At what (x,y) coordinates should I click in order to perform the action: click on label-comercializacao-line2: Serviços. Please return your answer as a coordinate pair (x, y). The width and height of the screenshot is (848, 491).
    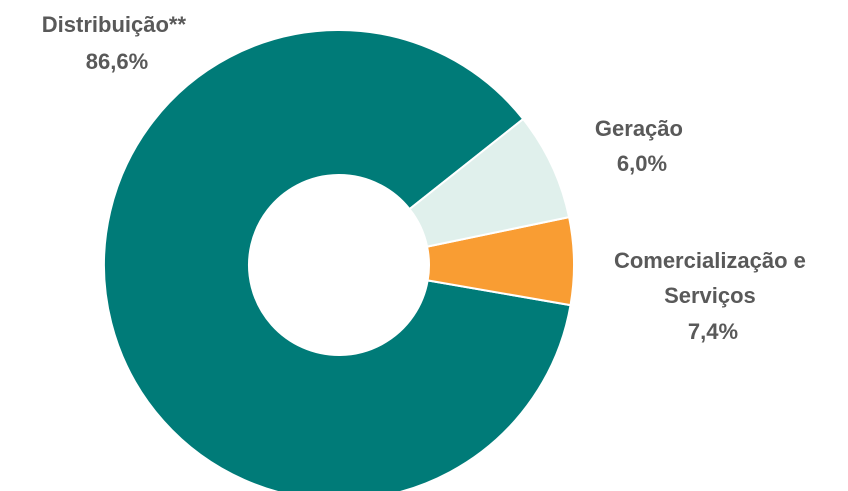
    Looking at the image, I should click on (710, 295).